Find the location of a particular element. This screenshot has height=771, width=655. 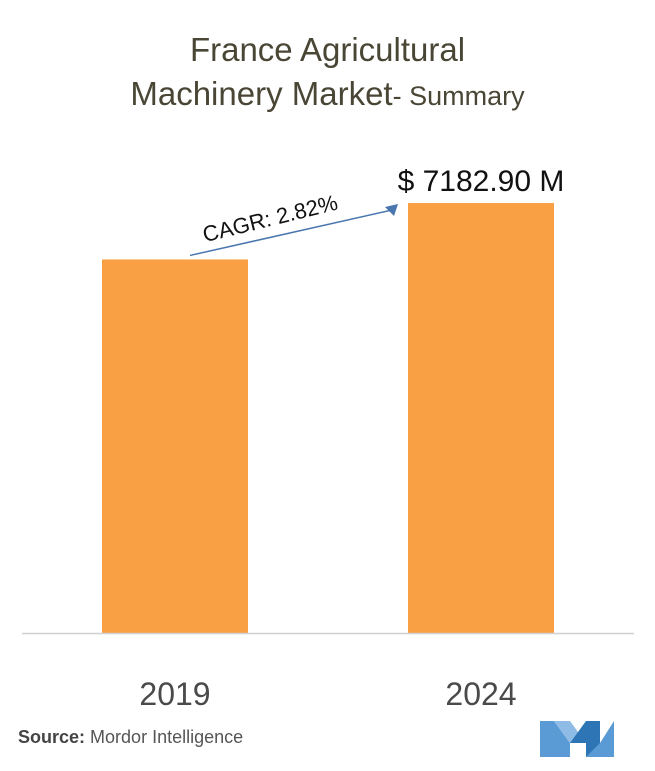

title-line-2: Machinery Market- Summary is located at coordinates (327, 95).